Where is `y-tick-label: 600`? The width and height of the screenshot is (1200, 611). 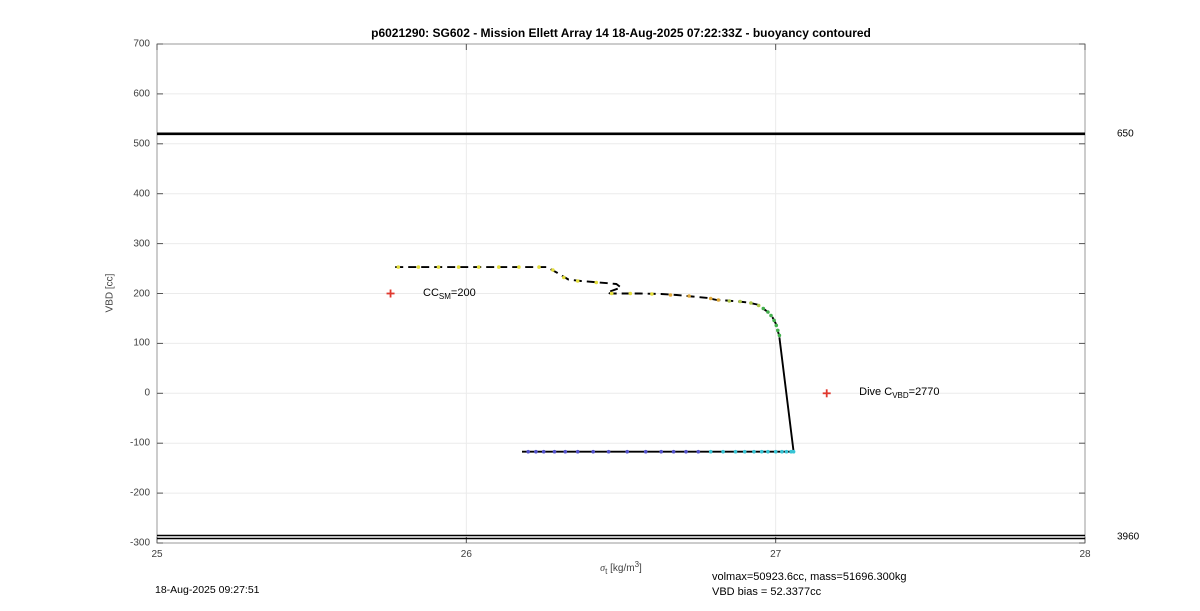 y-tick-label: 600 is located at coordinates (141, 94).